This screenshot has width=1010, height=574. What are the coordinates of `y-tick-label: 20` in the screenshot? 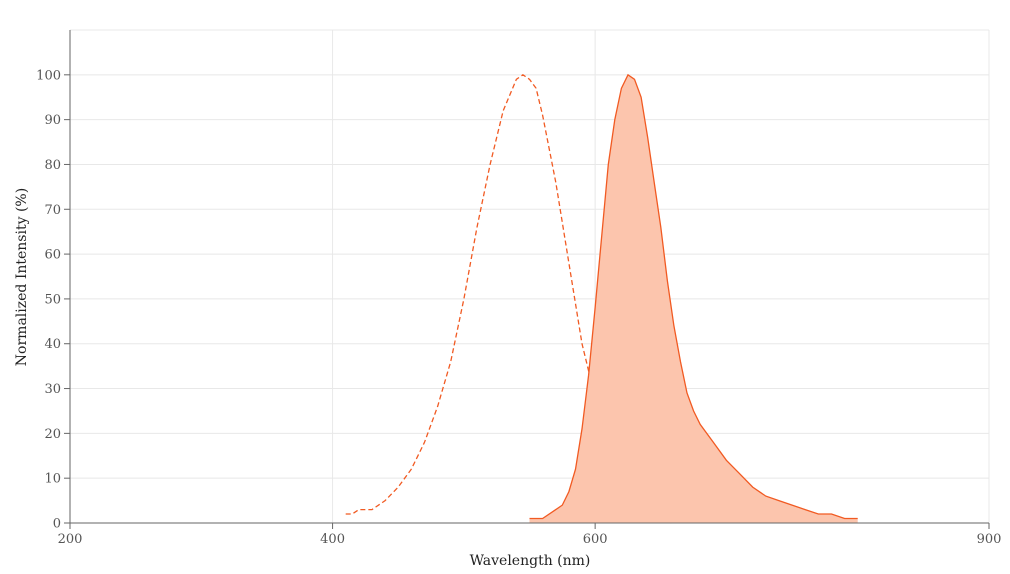 It's located at (52, 434).